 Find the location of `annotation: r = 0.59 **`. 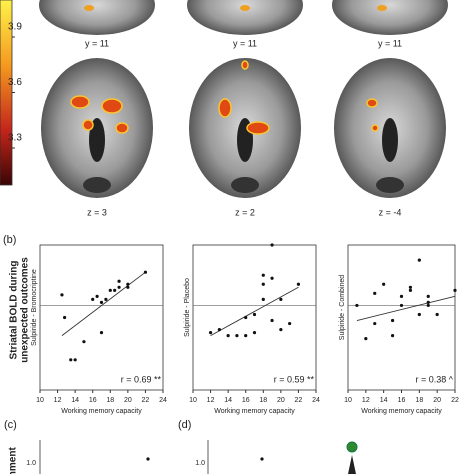

annotation: r = 0.59 ** is located at coordinates (294, 379).